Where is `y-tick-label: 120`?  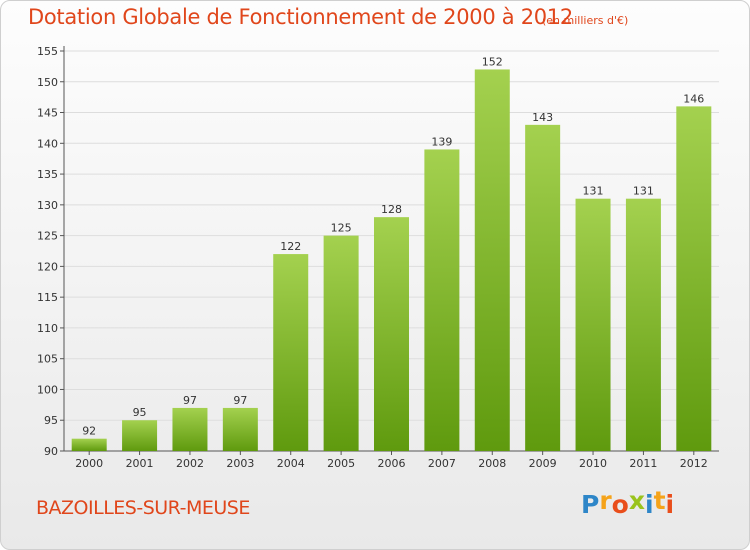
y-tick-label: 120 is located at coordinates (47, 266).